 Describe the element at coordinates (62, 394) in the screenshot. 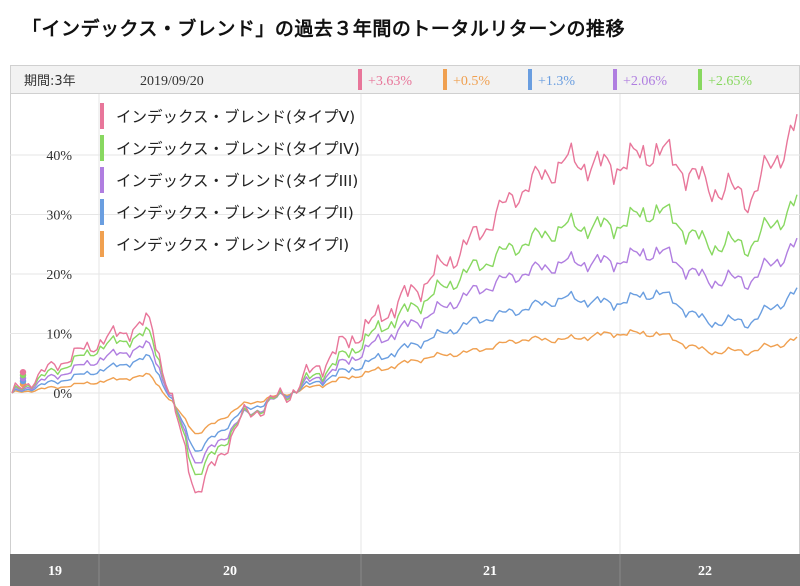

I see `y-tick-label: 0%` at that location.